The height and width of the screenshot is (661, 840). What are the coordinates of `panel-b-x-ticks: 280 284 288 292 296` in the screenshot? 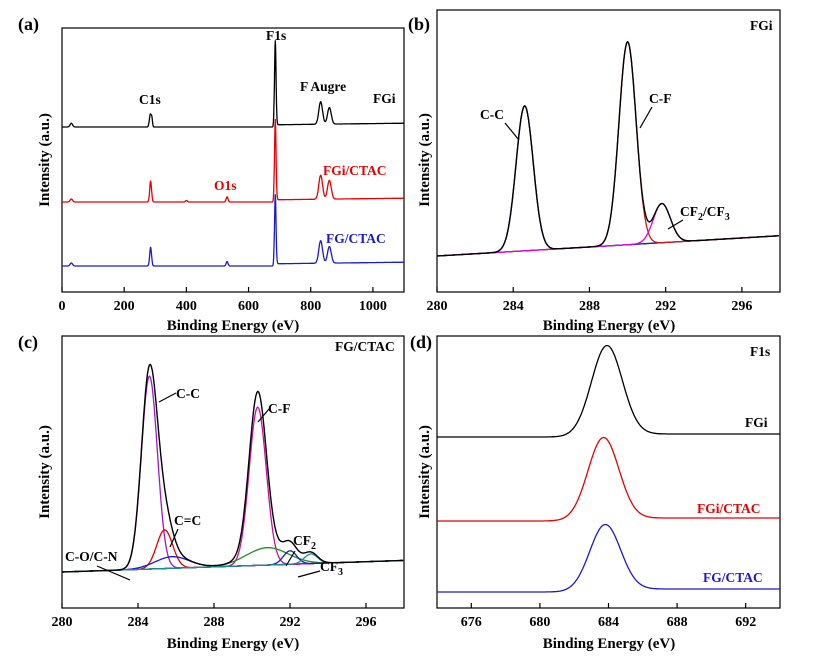 It's located at (589, 300).